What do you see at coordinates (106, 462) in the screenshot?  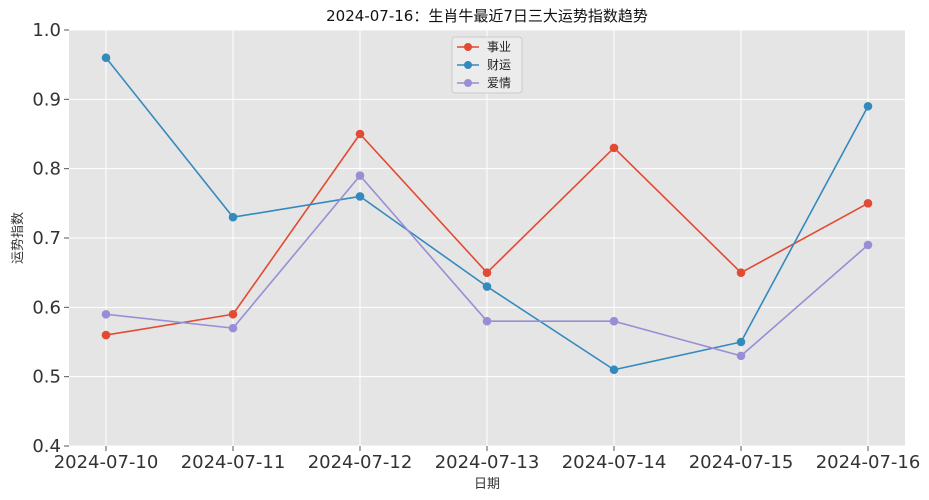 I see `x-tick-label: 2024-07-10` at bounding box center [106, 462].